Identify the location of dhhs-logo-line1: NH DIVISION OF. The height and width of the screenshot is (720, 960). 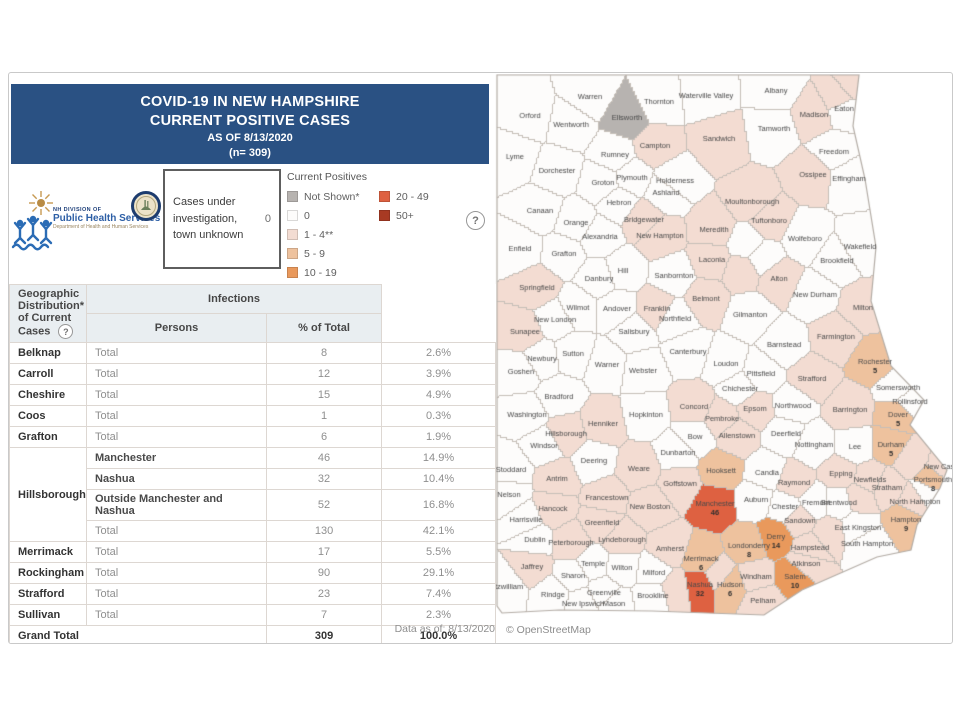
(77, 210).